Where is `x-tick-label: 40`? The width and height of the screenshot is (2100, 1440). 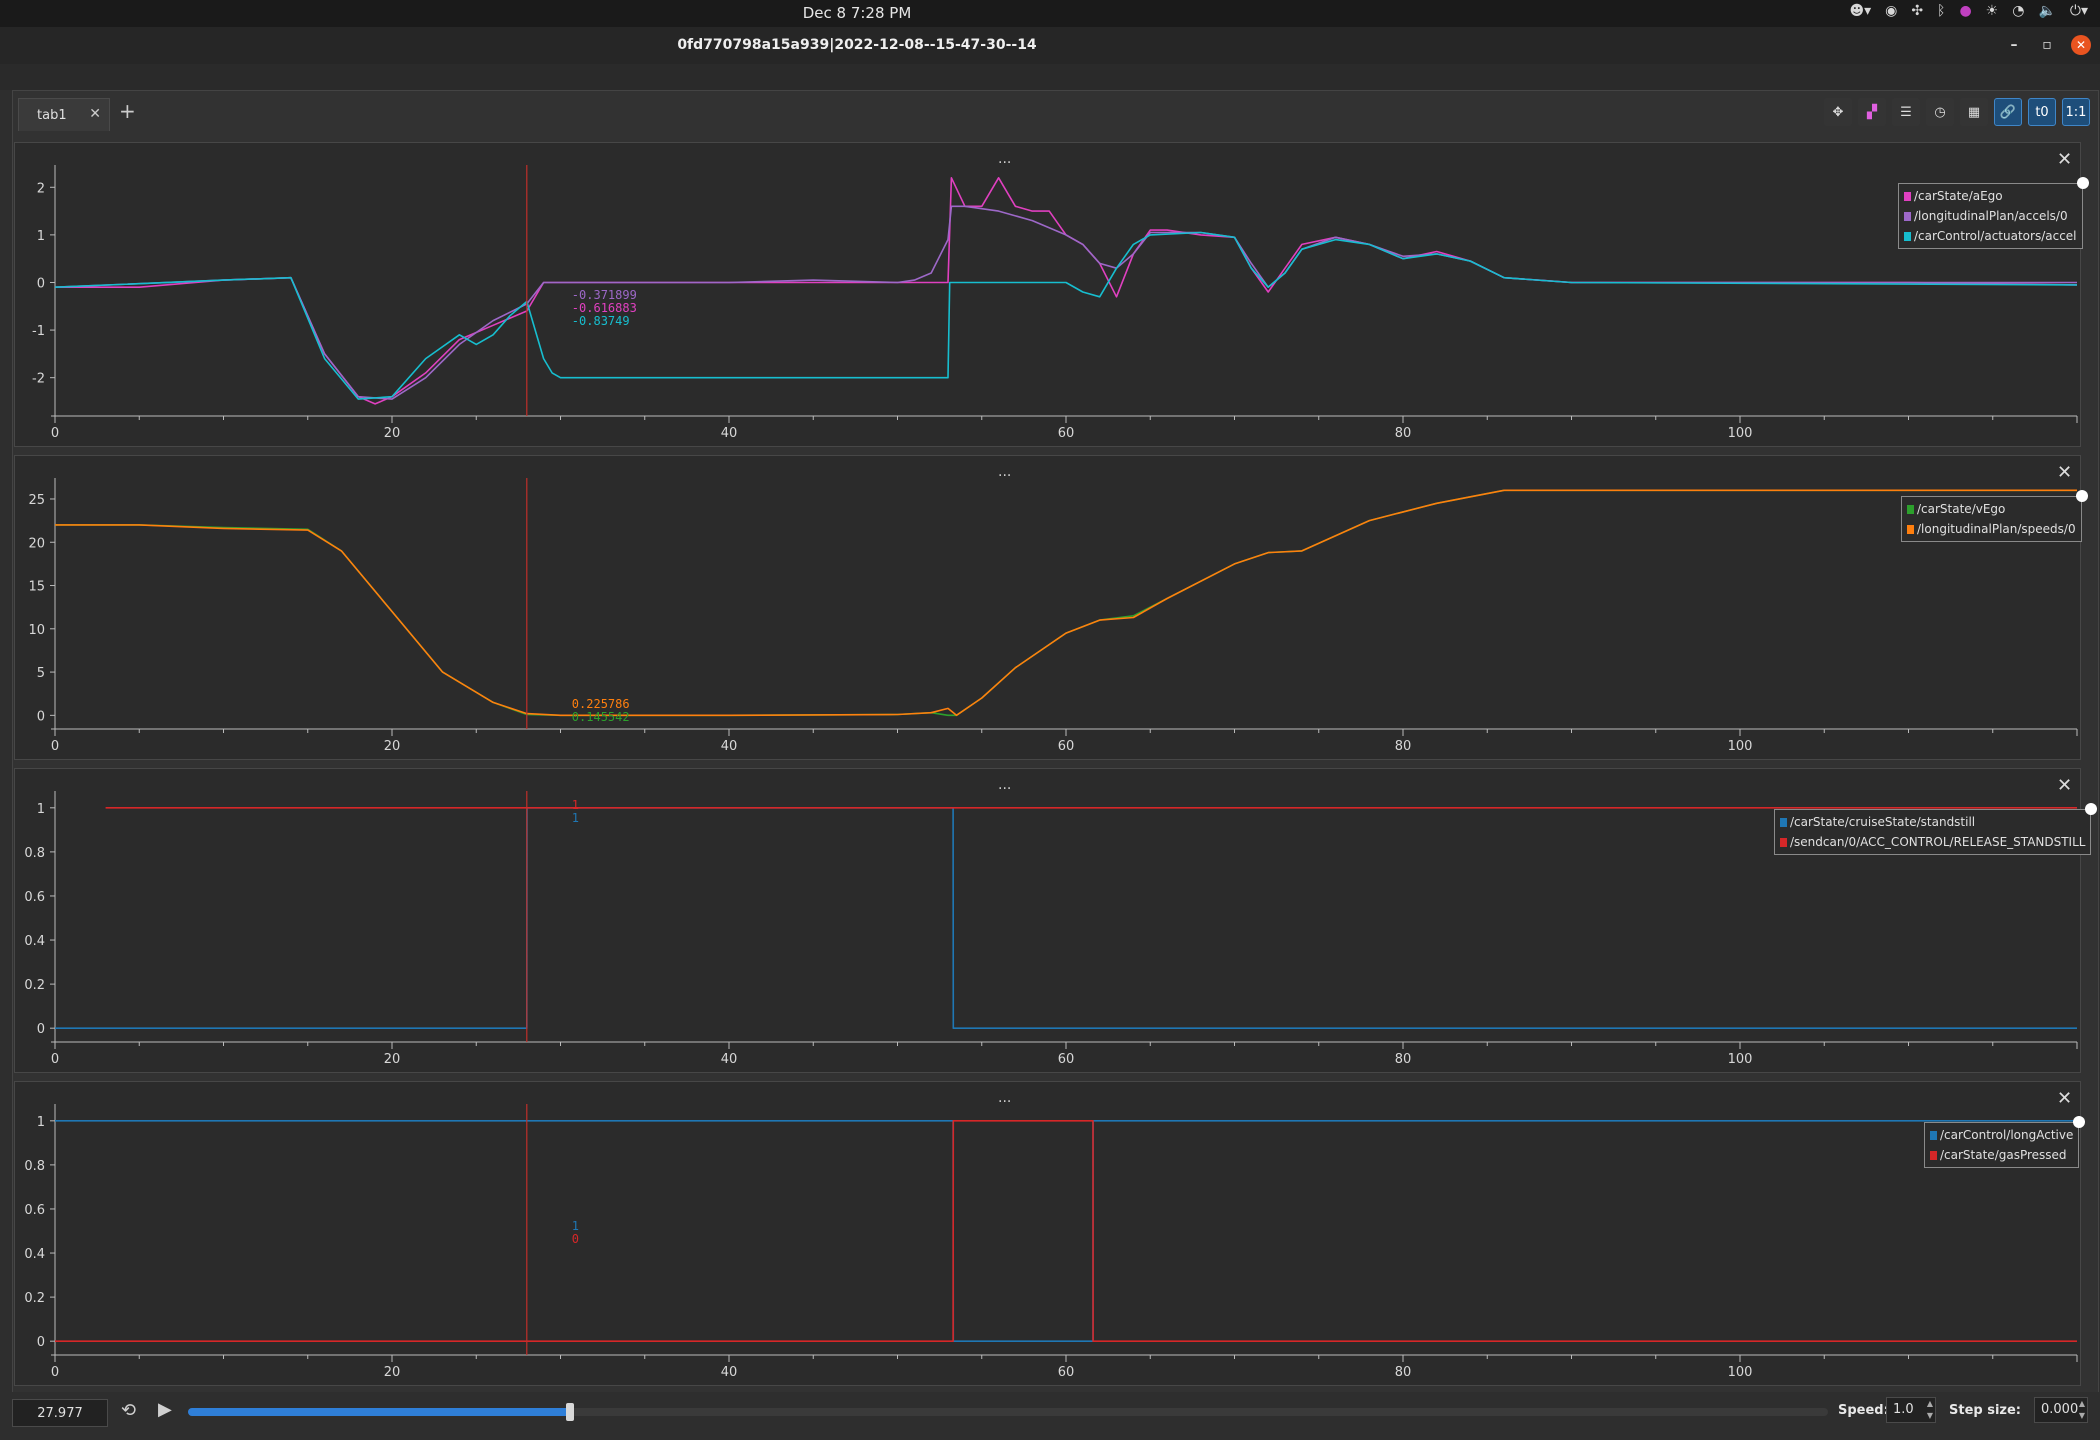 x-tick-label: 40 is located at coordinates (729, 1372).